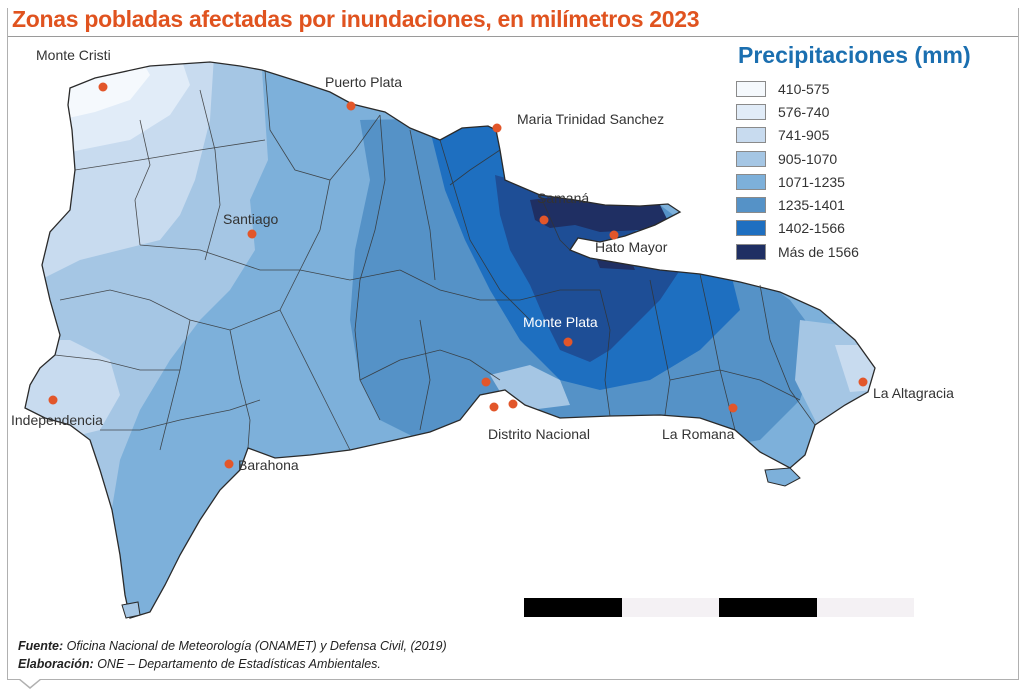 The image size is (1024, 697). I want to click on city-label-independencia: Independencia, so click(57, 420).